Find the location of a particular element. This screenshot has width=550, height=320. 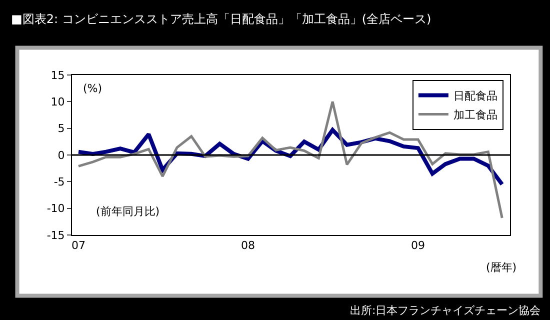

y-tick-label: -10 is located at coordinates (55, 209).